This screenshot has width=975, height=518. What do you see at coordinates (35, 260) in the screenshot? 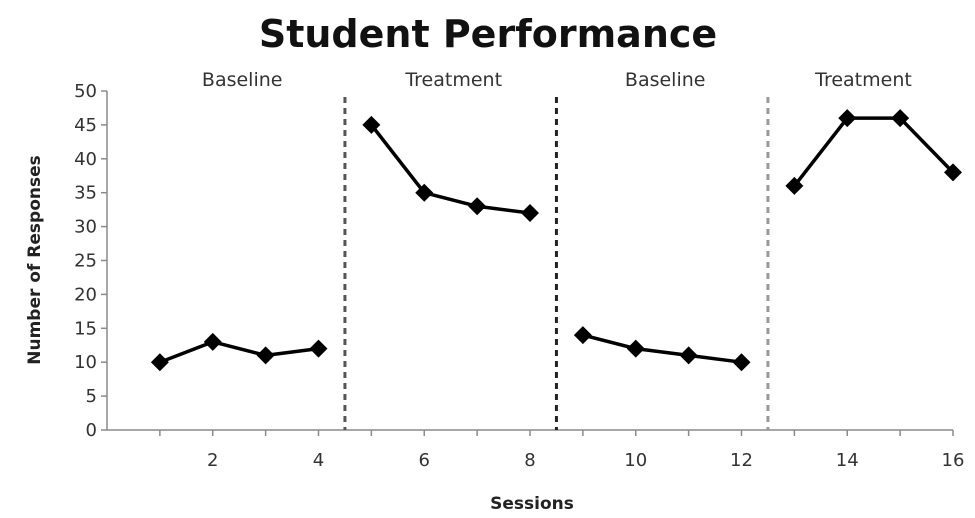
I see `y-axis-label: Number of Responses` at bounding box center [35, 260].